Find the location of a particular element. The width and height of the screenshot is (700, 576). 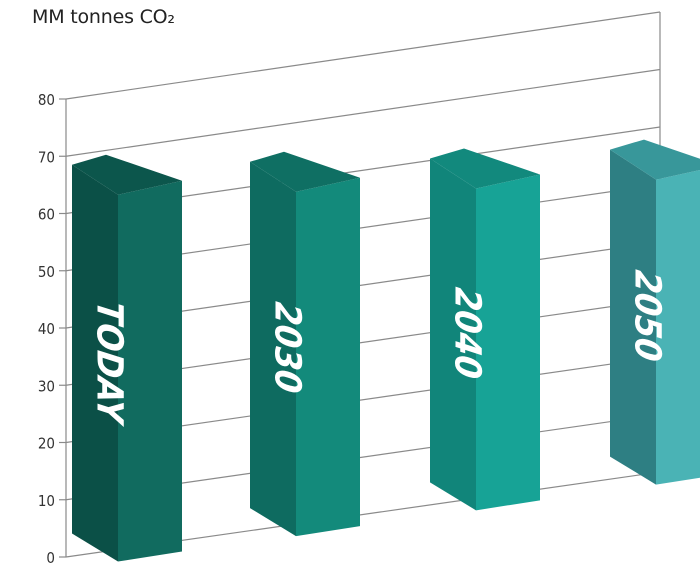

y-tick-label: 10 is located at coordinates (46, 501).